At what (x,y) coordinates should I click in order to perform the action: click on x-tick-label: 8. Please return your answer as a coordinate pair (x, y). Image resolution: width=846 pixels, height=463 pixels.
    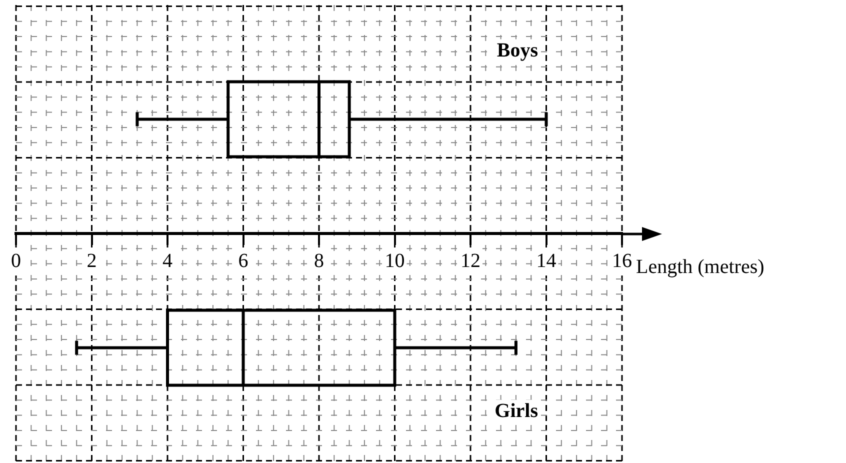
    Looking at the image, I should click on (319, 261).